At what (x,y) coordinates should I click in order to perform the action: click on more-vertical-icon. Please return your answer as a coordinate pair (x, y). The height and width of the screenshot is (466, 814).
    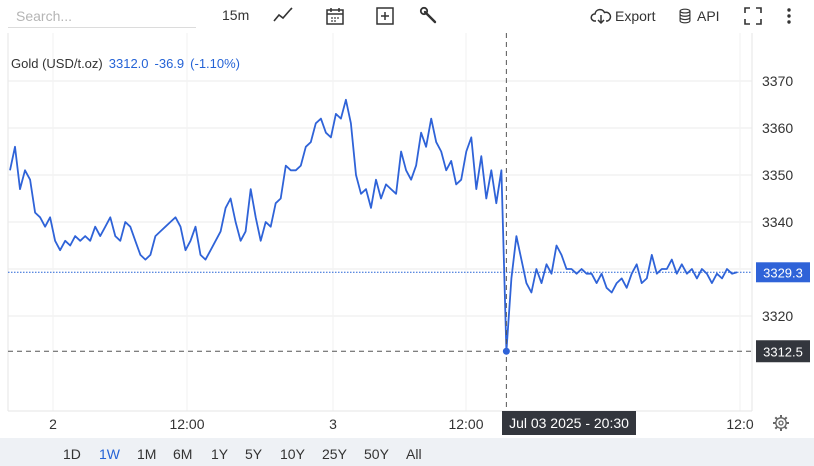
    Looking at the image, I should click on (789, 16).